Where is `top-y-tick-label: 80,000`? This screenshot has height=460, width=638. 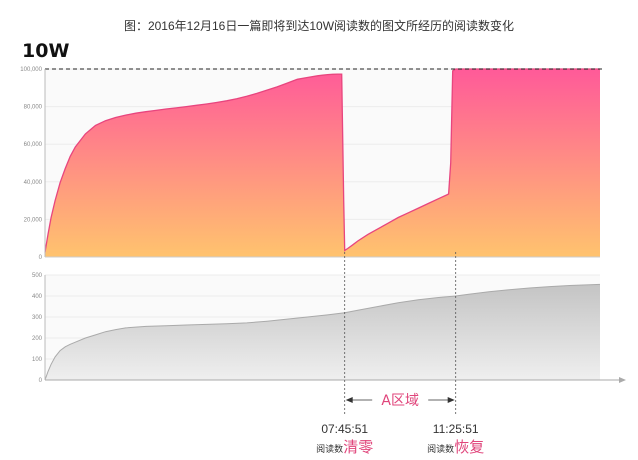 top-y-tick-label: 80,000 is located at coordinates (33, 108).